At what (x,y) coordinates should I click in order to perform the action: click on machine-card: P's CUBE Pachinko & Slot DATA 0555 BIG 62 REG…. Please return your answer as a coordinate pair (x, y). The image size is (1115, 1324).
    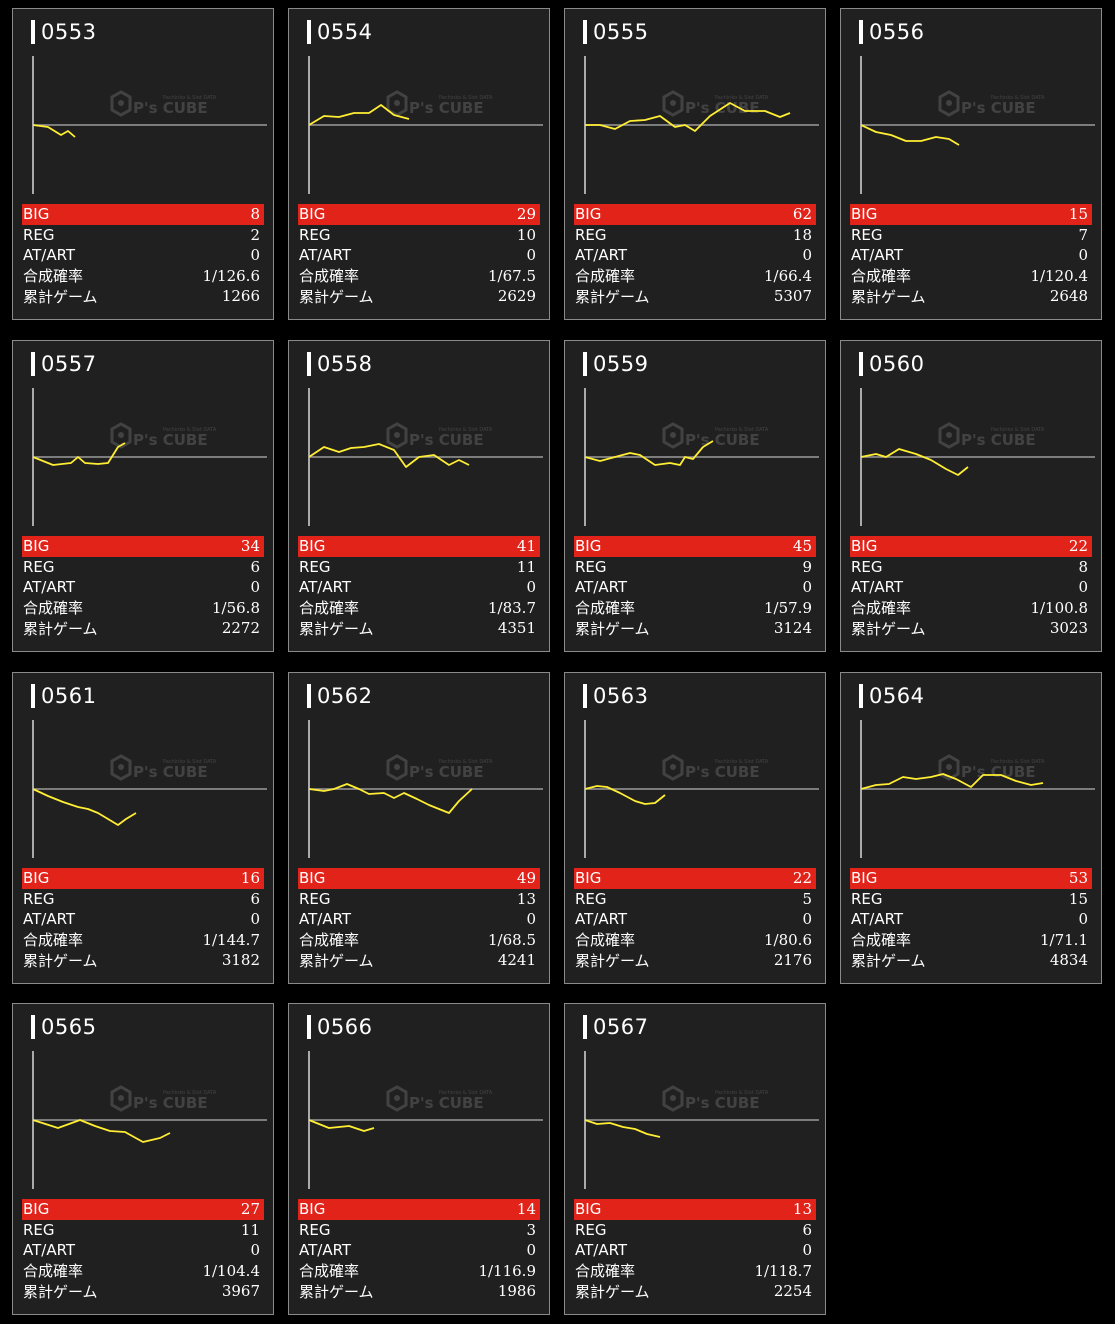
    Looking at the image, I should click on (695, 164).